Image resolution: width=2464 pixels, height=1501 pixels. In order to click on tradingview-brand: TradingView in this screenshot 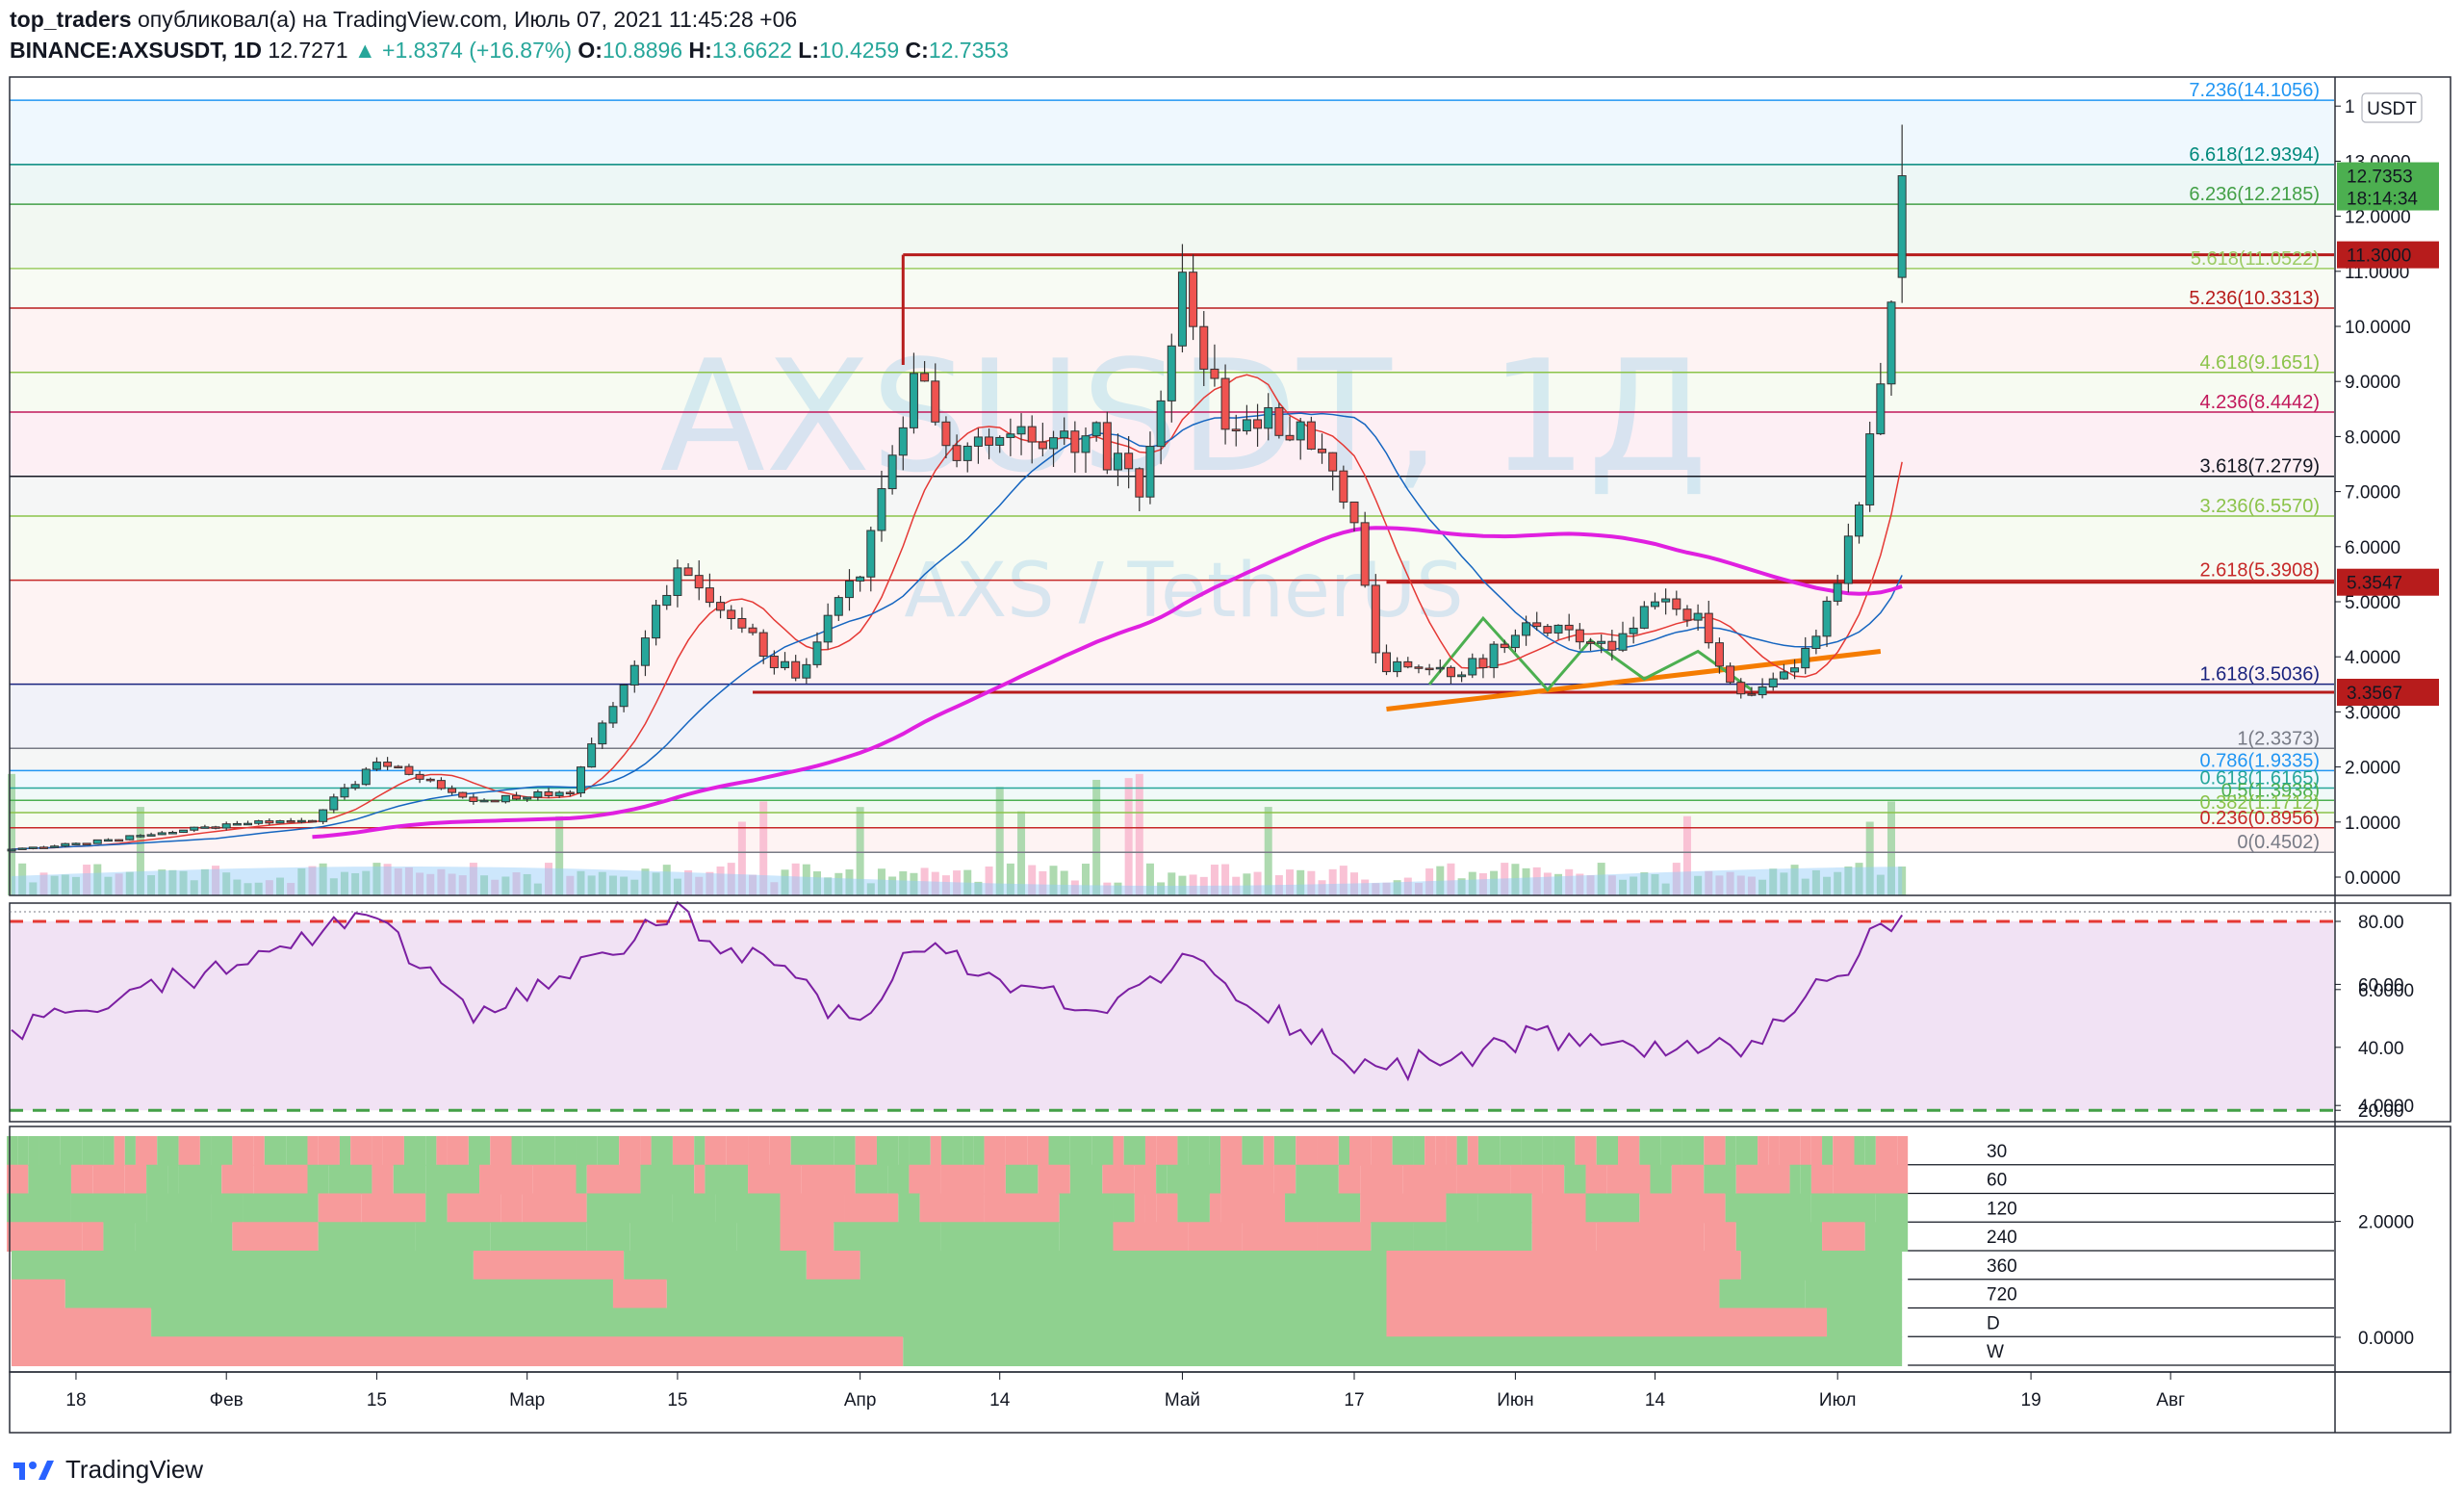, I will do `click(134, 1469)`.